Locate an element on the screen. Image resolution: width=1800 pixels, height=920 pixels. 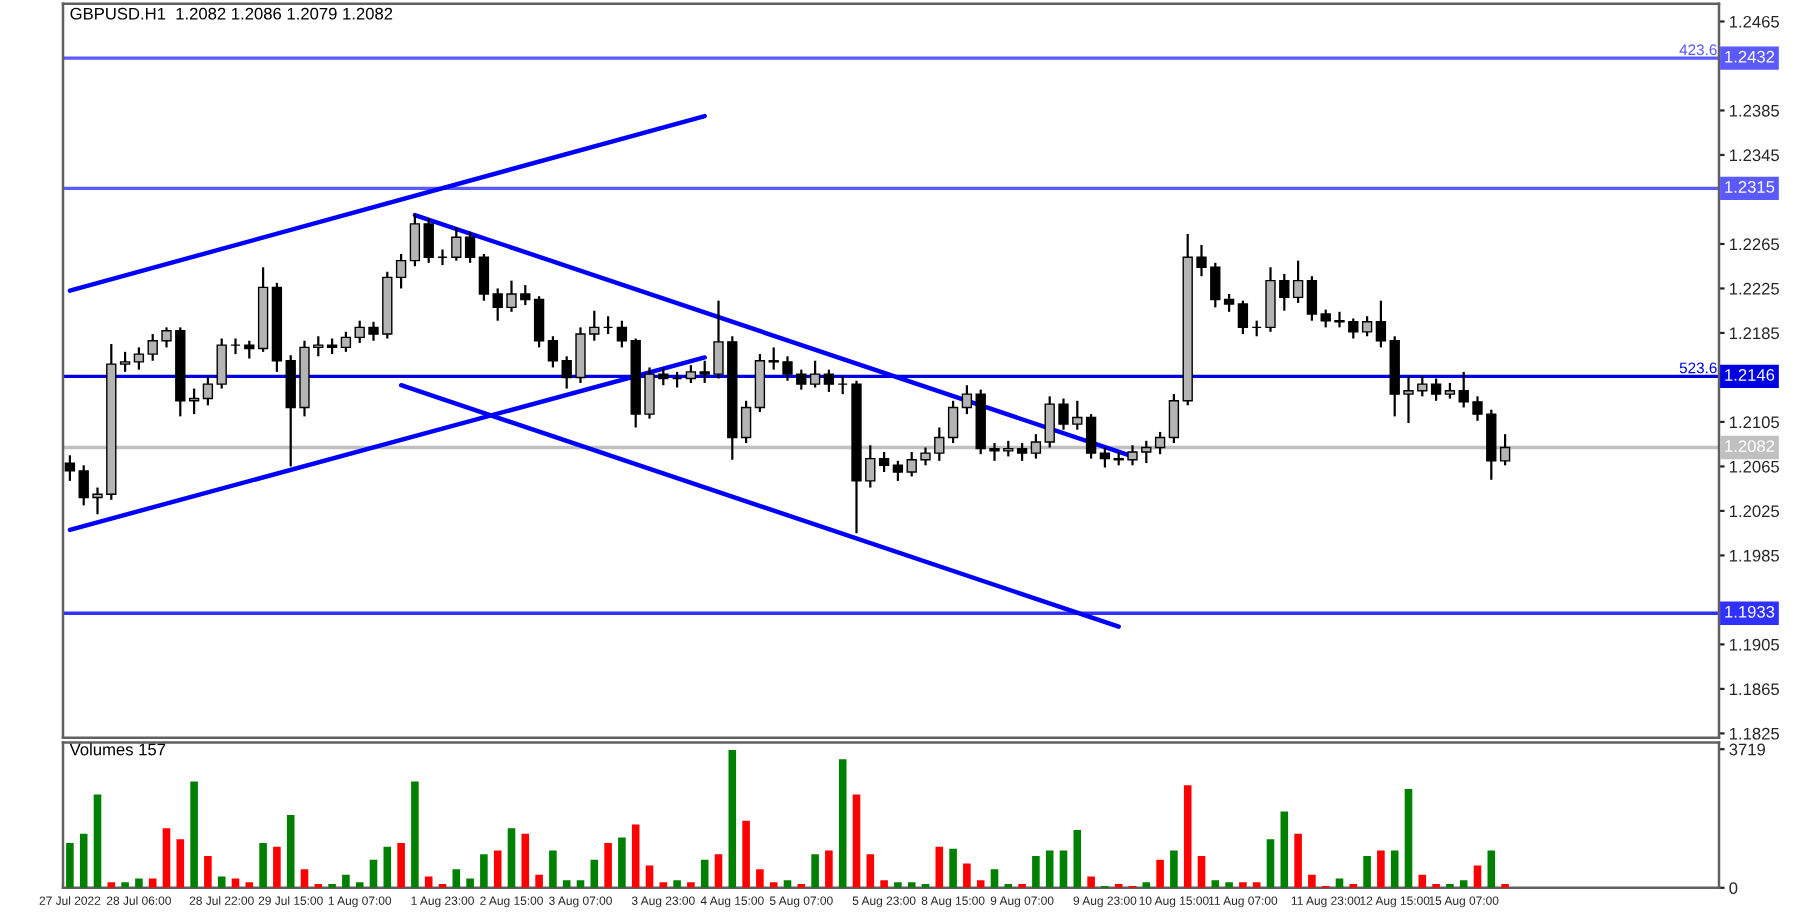
ref-line-label: 1.2432 is located at coordinates (1750, 56).